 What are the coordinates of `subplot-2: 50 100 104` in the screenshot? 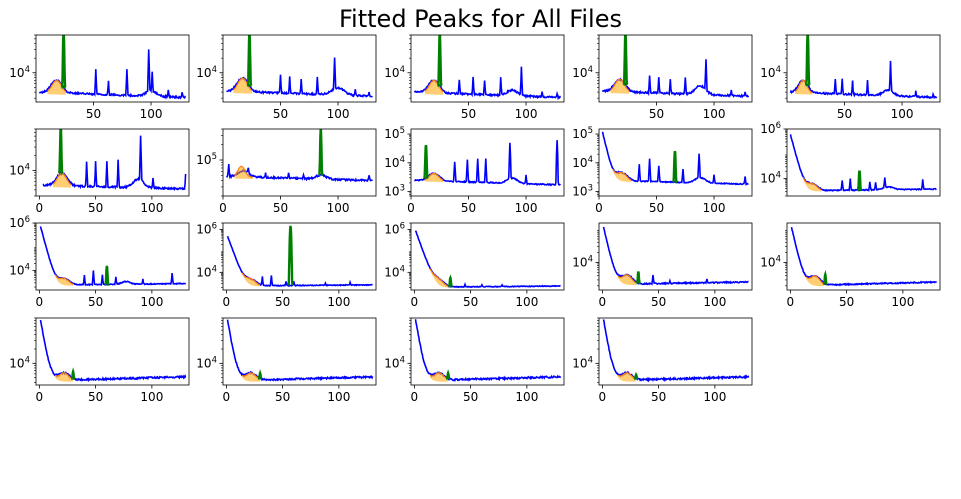 It's located at (286, 77).